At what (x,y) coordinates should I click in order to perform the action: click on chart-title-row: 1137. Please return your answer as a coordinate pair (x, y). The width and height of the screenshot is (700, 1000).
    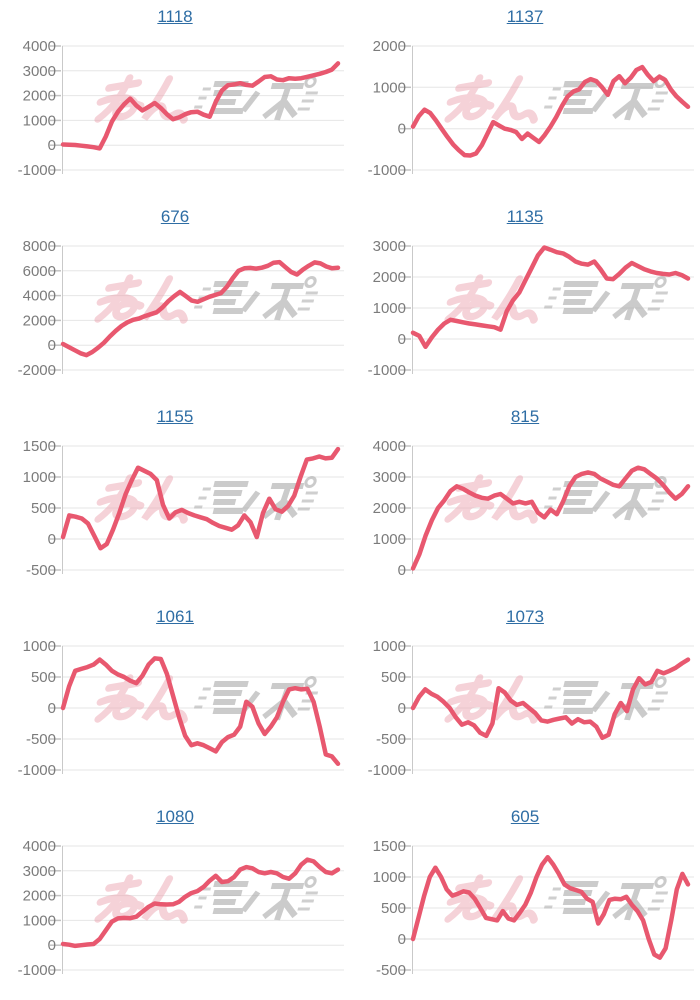
    Looking at the image, I should click on (525, 17).